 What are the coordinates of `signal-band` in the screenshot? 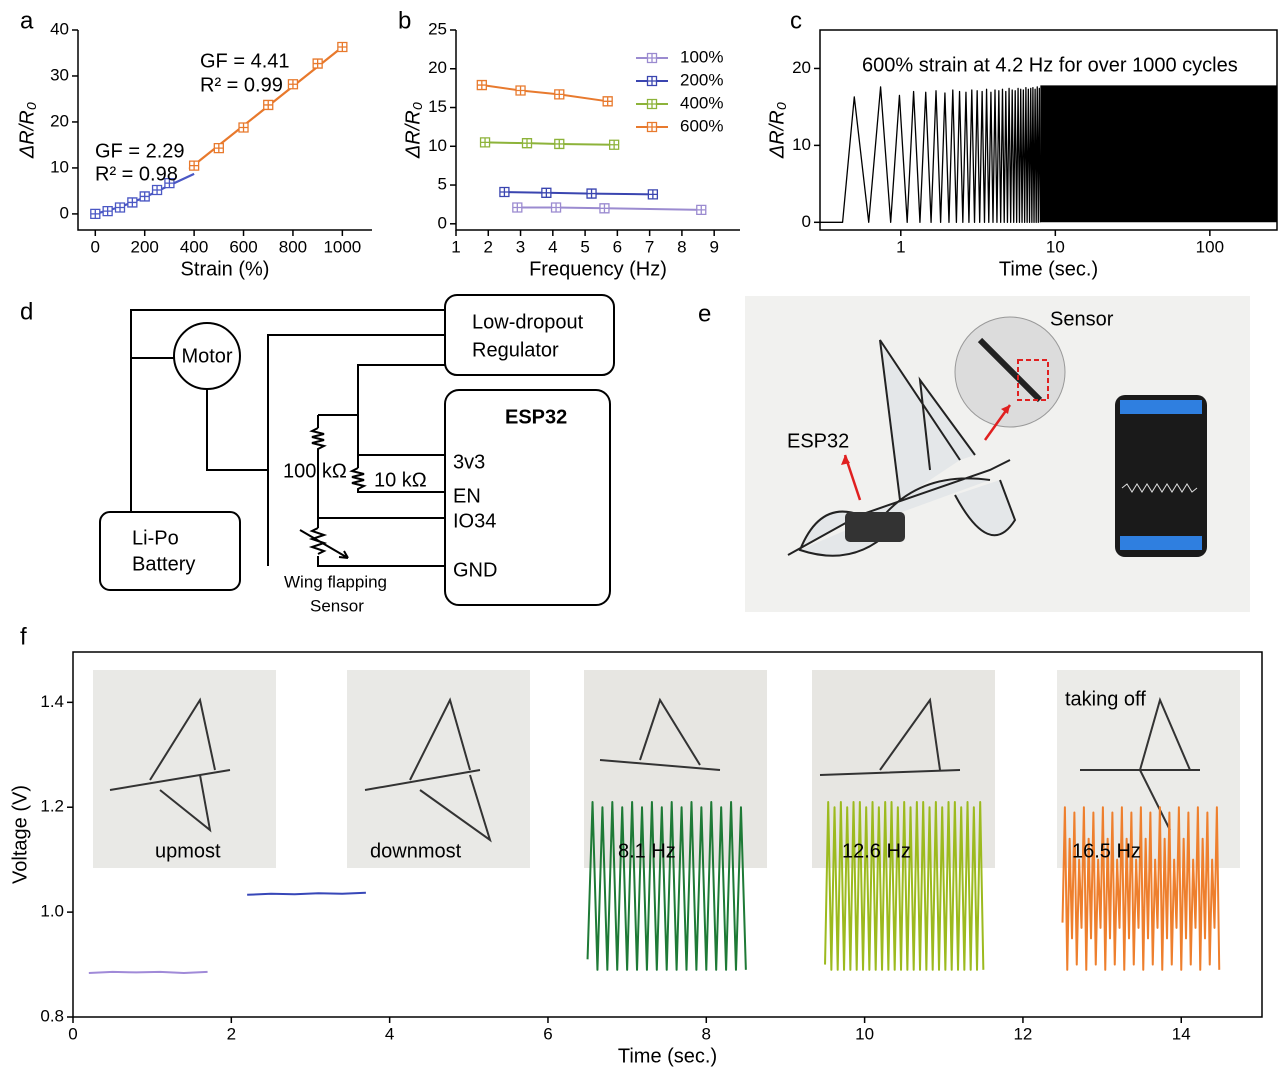 It's located at (1158, 154).